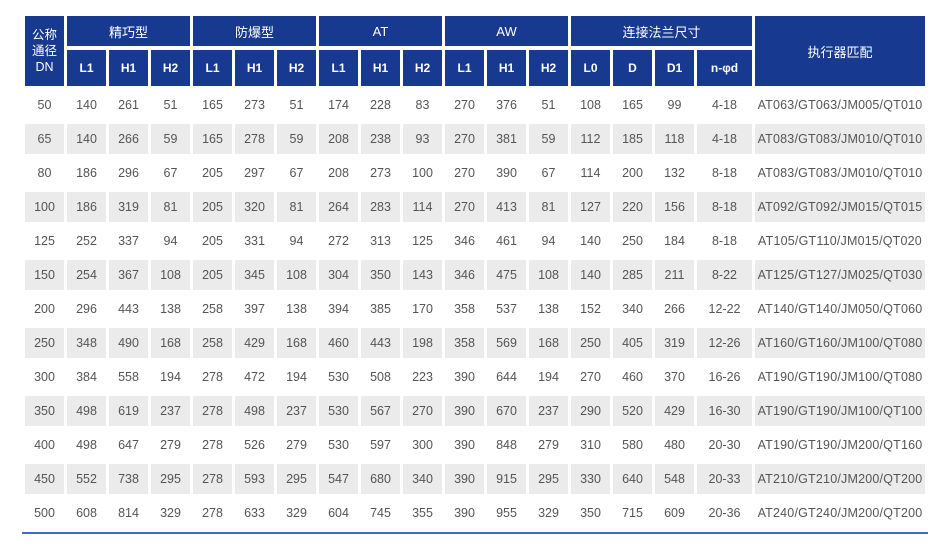 This screenshot has width=948, height=556. I want to click on dim-cell: 597, so click(380, 445).